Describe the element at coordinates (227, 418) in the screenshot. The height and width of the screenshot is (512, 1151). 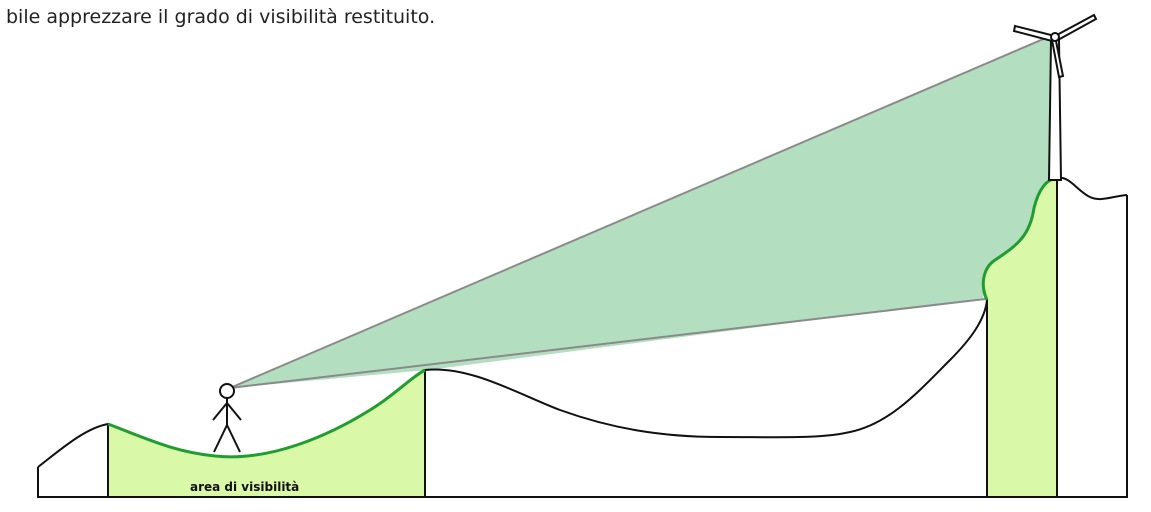
I see `observer-figure-icon` at that location.